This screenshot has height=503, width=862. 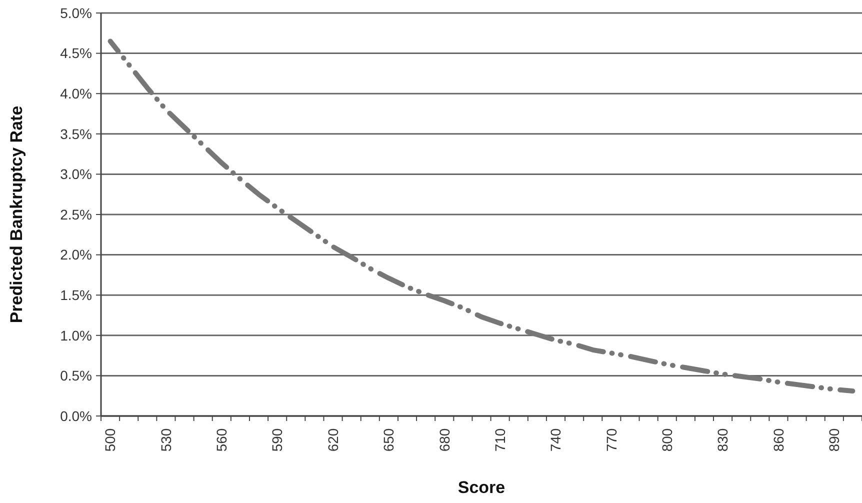 I want to click on x-tick-label: 860, so click(x=778, y=440).